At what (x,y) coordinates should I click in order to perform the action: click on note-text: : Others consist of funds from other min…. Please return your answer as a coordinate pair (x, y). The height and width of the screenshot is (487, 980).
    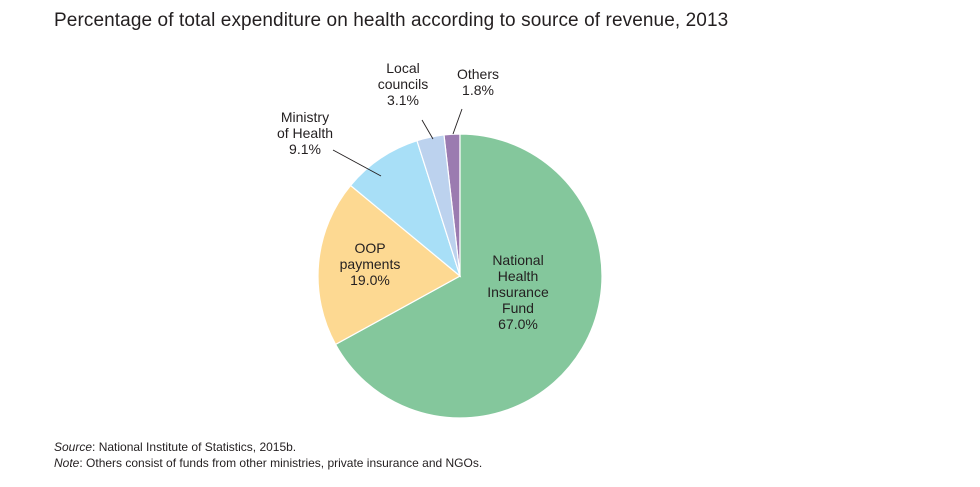
    Looking at the image, I should click on (281, 463).